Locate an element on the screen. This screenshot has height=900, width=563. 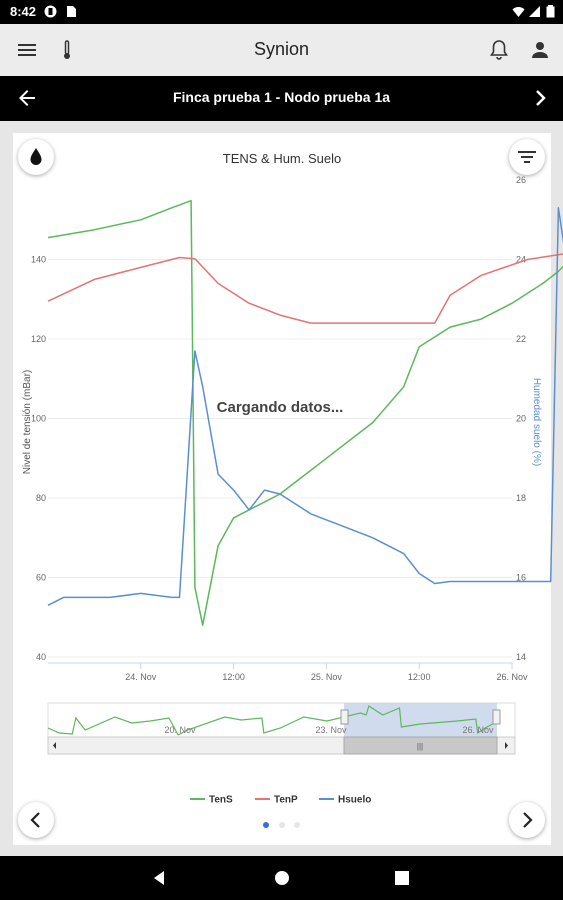
system-navigation-bar is located at coordinates (281, 878).